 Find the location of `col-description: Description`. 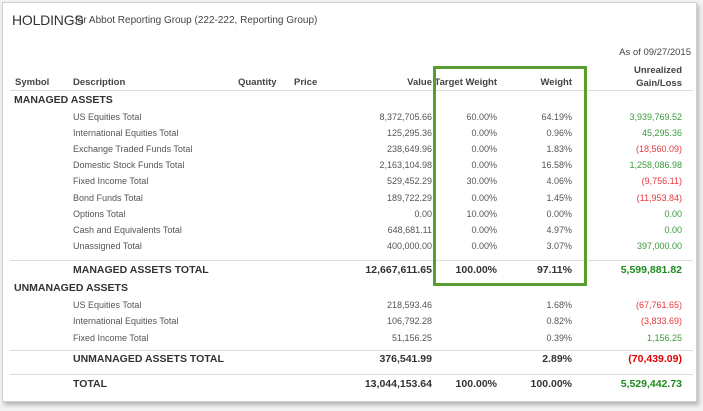

col-description: Description is located at coordinates (99, 82).